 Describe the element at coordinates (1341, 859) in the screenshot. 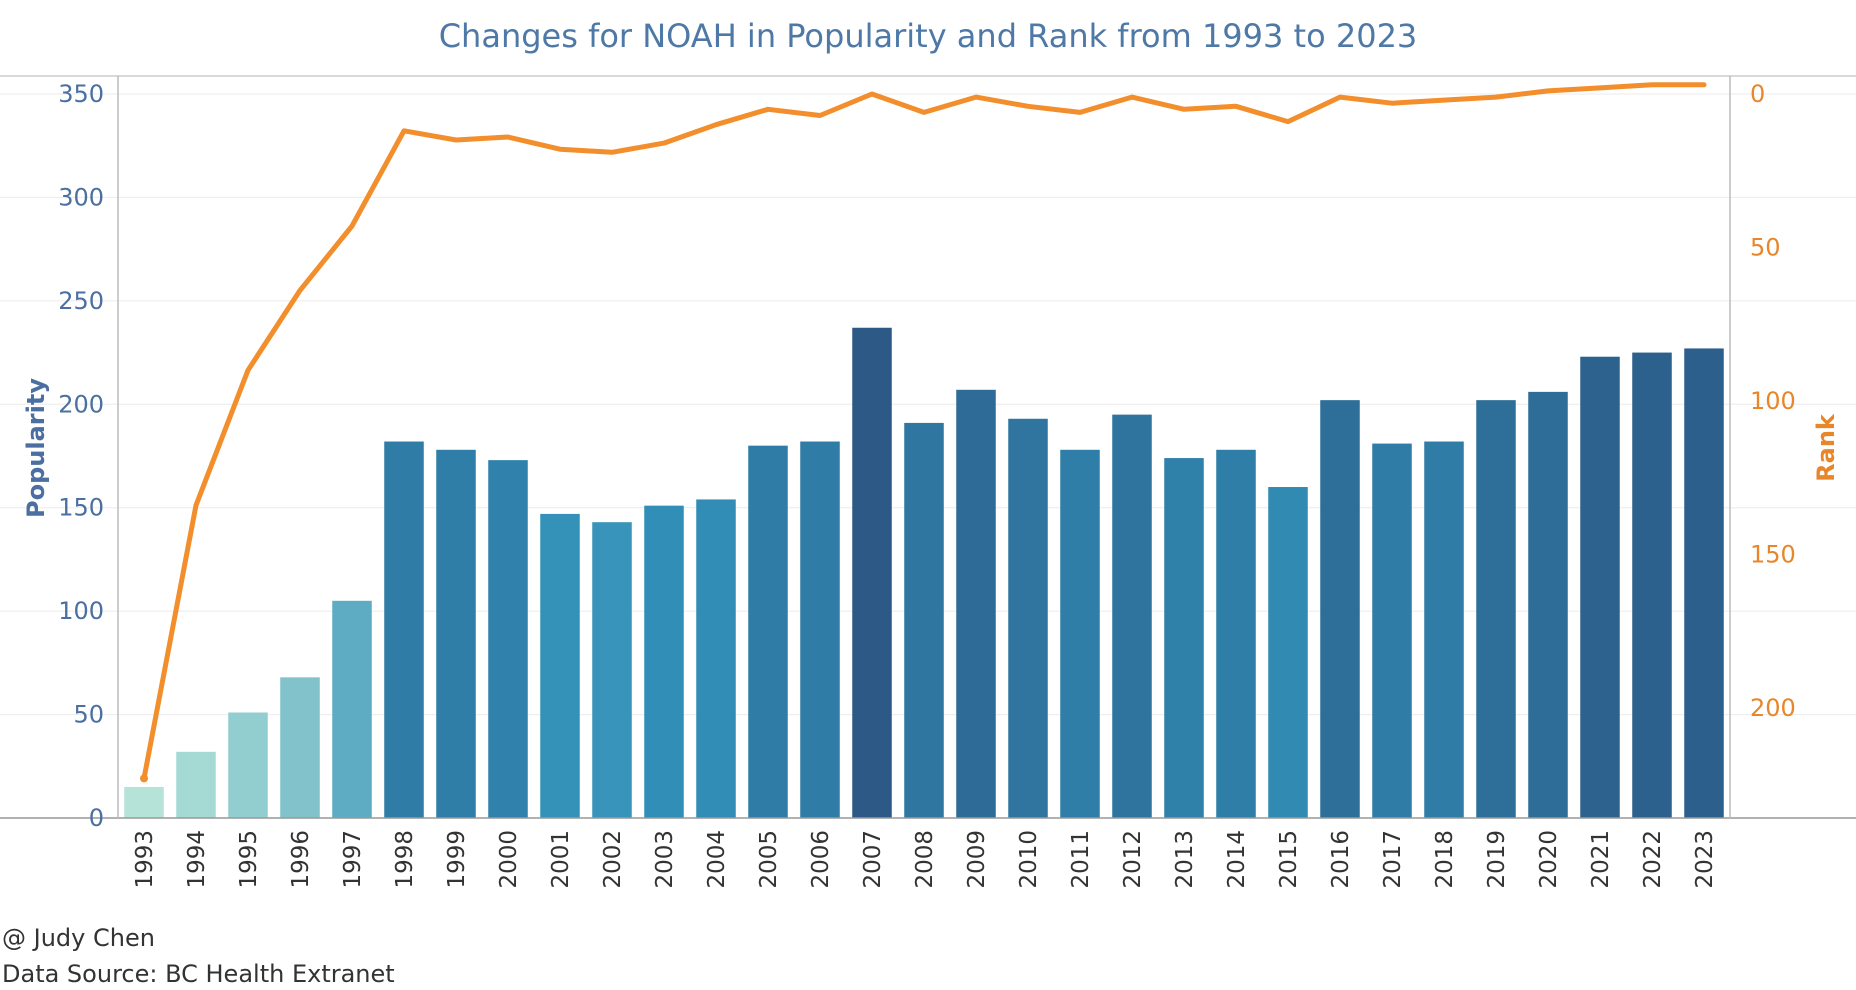

I see `x-tick-label: 2016` at that location.